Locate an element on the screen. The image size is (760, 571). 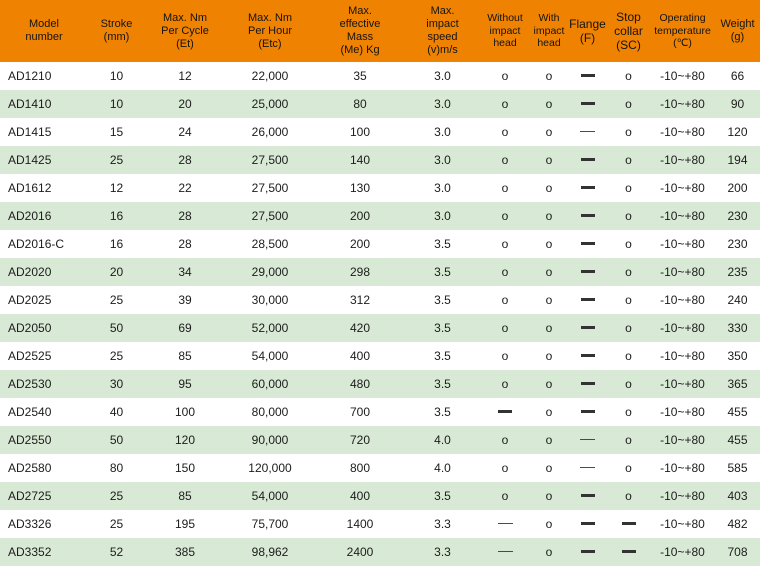
cell-me: 480 is located at coordinates (360, 384).